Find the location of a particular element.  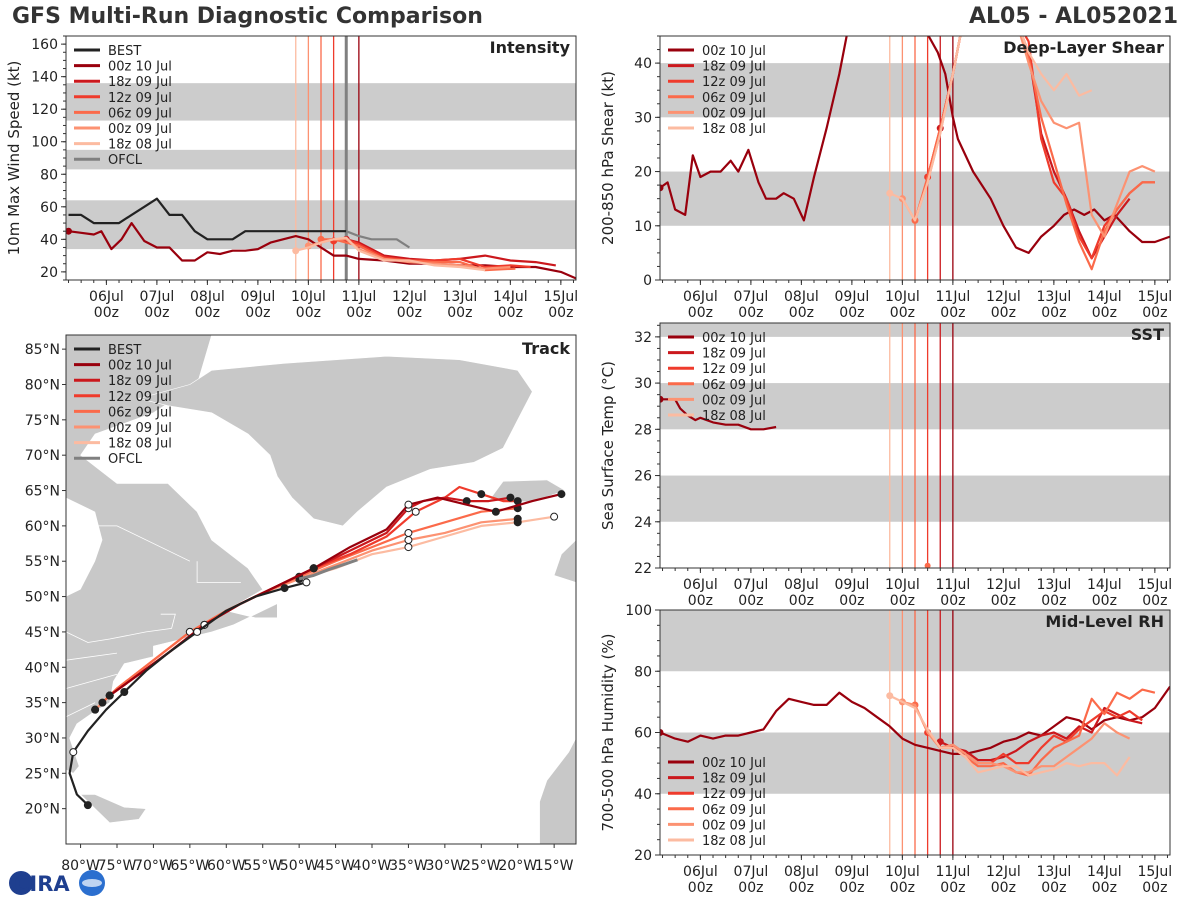

cira-logo-globe-icon is located at coordinates (21, 883).